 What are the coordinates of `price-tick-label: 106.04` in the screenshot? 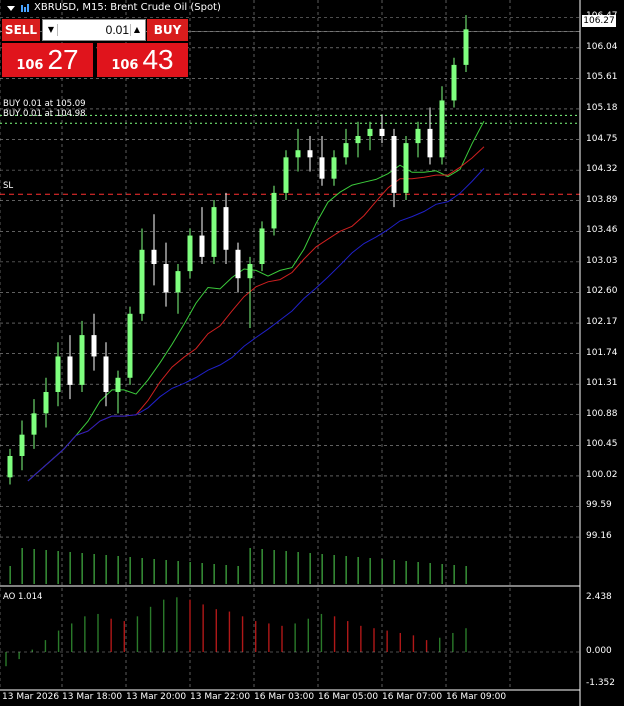 It's located at (602, 46).